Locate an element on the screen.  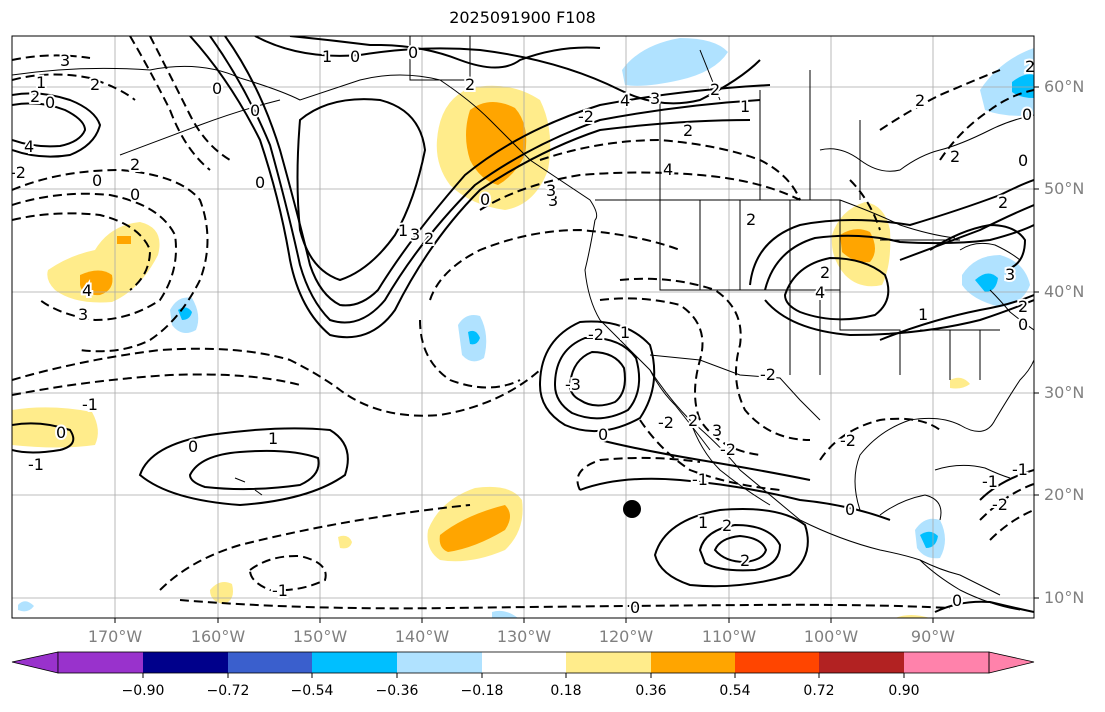
coast-mexico-pac is located at coordinates (730, 462).